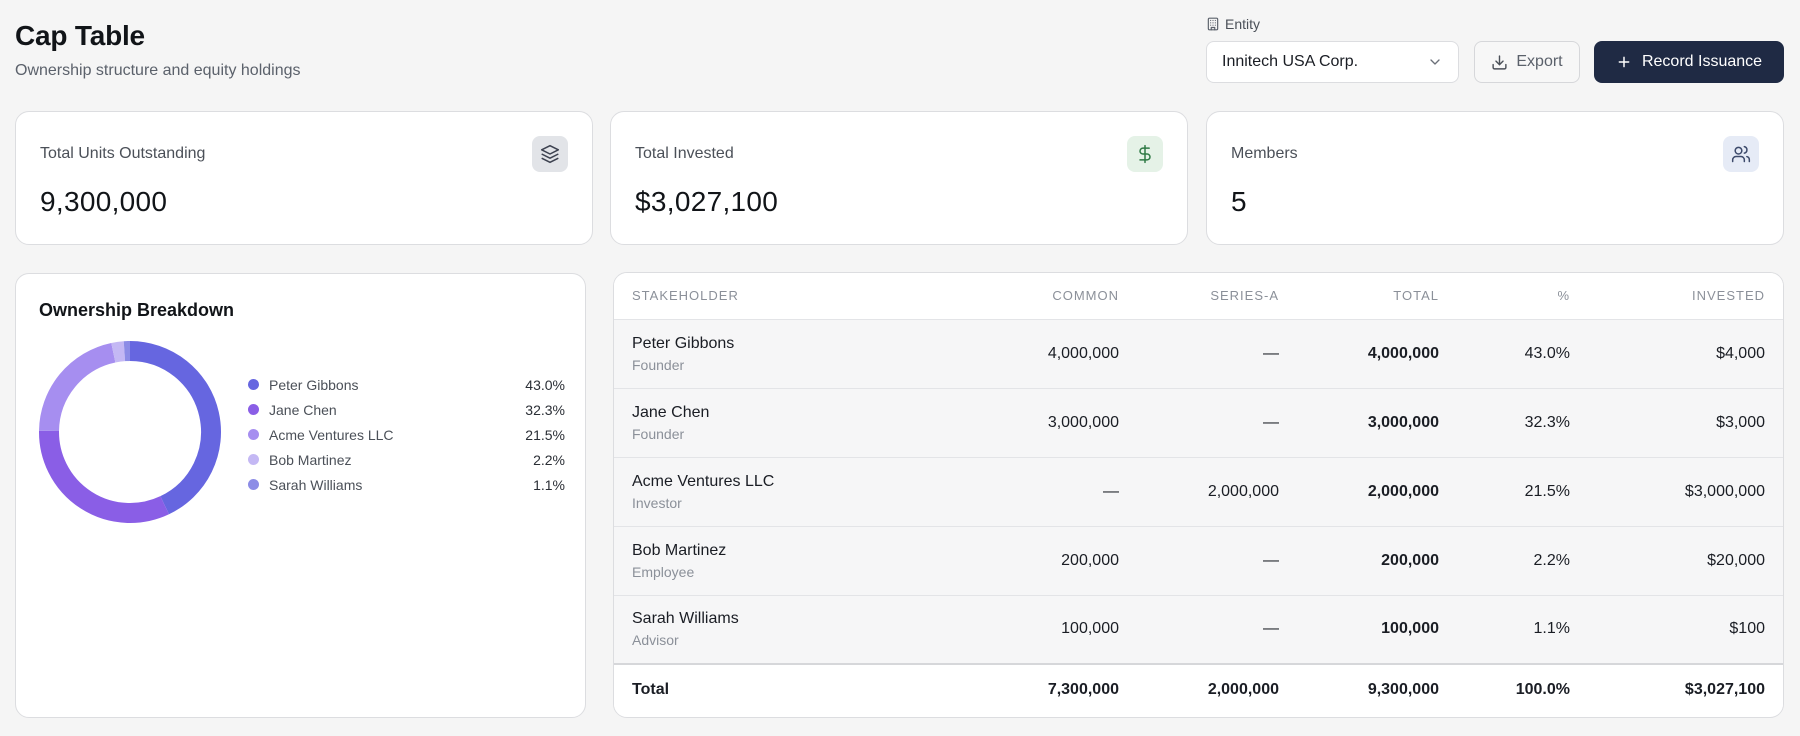  What do you see at coordinates (794, 561) in the screenshot?
I see `stakeholder-cell: Bob Martinez Employee` at bounding box center [794, 561].